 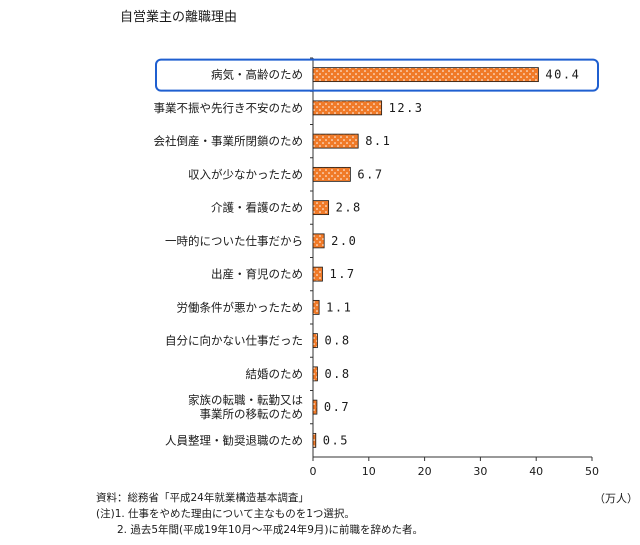 I want to click on x-tick-label: 10, so click(x=369, y=471).